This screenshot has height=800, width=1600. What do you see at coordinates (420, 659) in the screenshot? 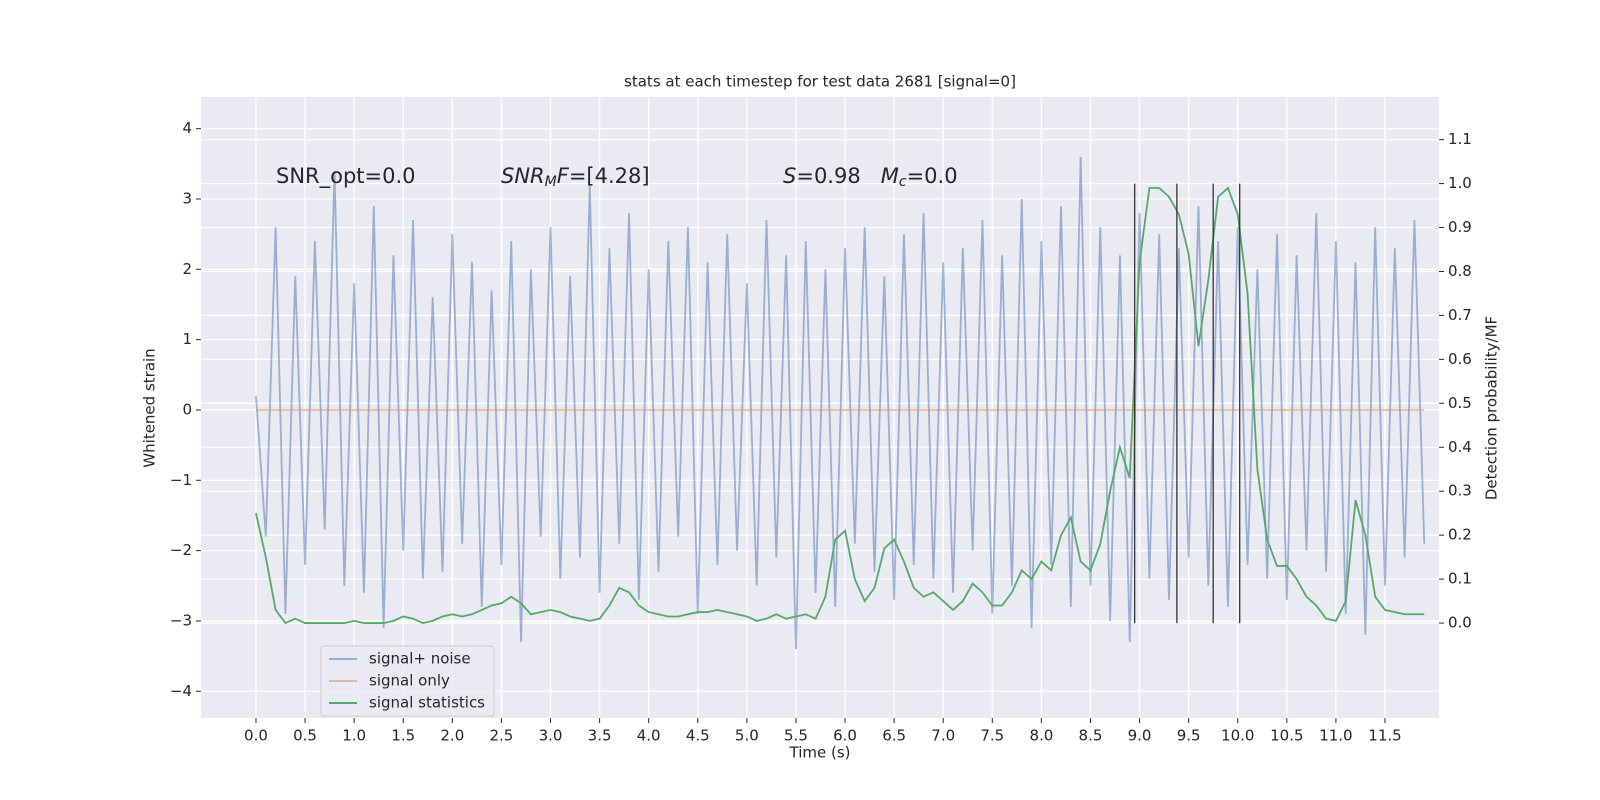
I see `legend-label: signal+ noise` at bounding box center [420, 659].